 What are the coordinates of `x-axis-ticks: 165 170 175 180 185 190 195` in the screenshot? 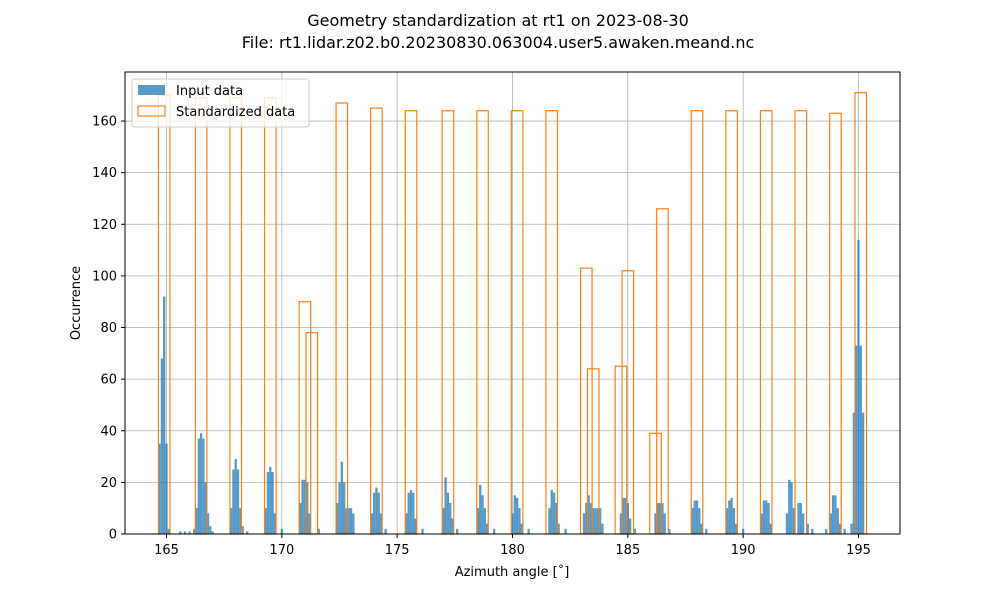 It's located at (512, 546).